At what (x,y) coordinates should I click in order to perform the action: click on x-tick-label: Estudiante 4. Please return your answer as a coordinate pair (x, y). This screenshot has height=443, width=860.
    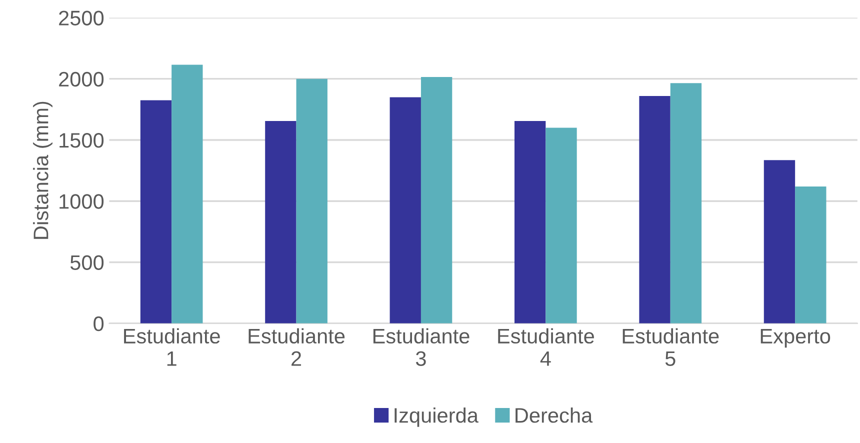
    Looking at the image, I should click on (546, 347).